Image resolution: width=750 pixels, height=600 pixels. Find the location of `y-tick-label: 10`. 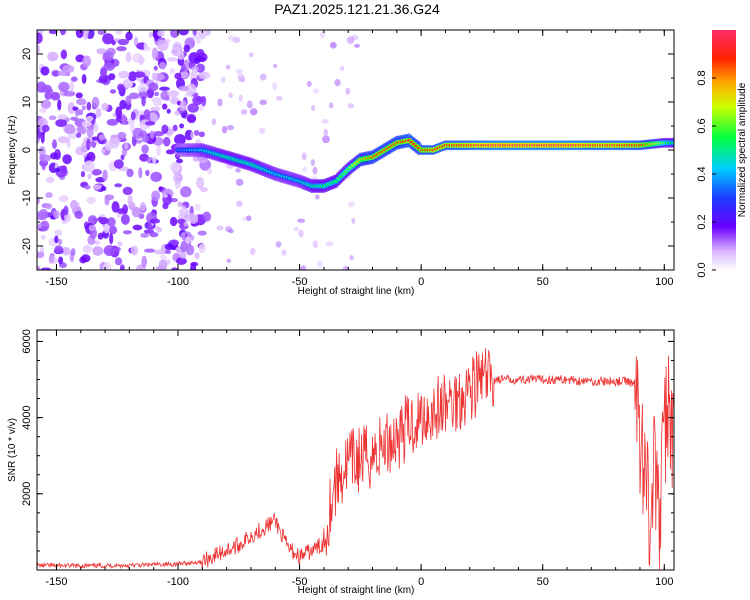

y-tick-label: 10 is located at coordinates (27, 102).